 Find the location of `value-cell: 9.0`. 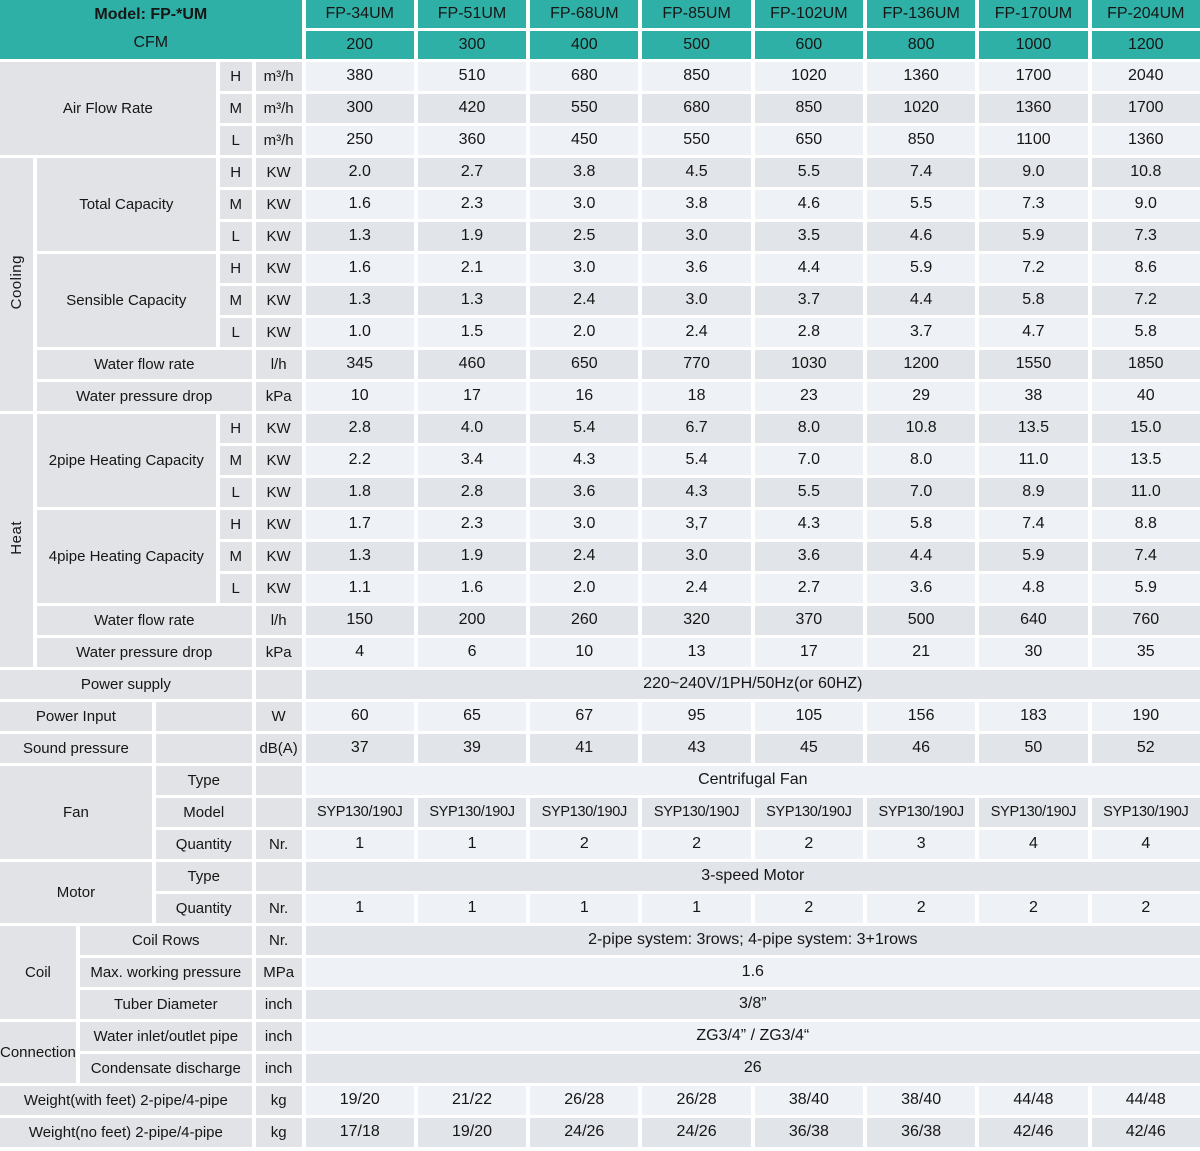

value-cell: 9.0 is located at coordinates (1033, 172).